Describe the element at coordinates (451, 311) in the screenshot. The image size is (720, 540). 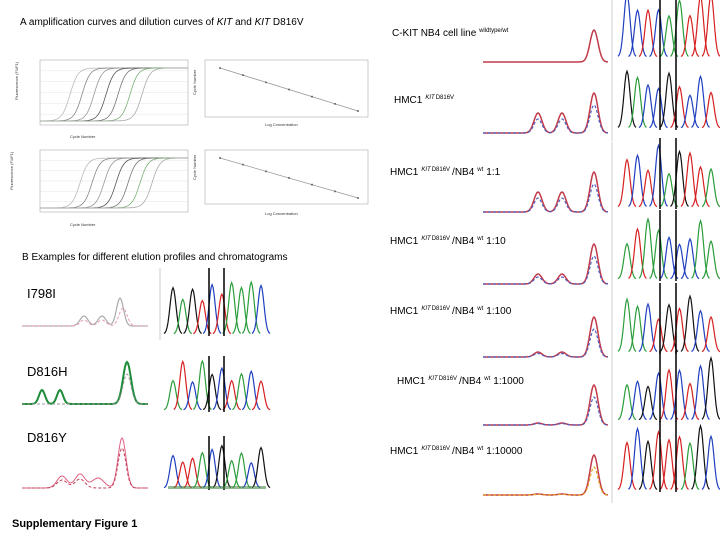
I see `sample-label: HMC1 KITD816V/NB4 wt 1:100` at that location.